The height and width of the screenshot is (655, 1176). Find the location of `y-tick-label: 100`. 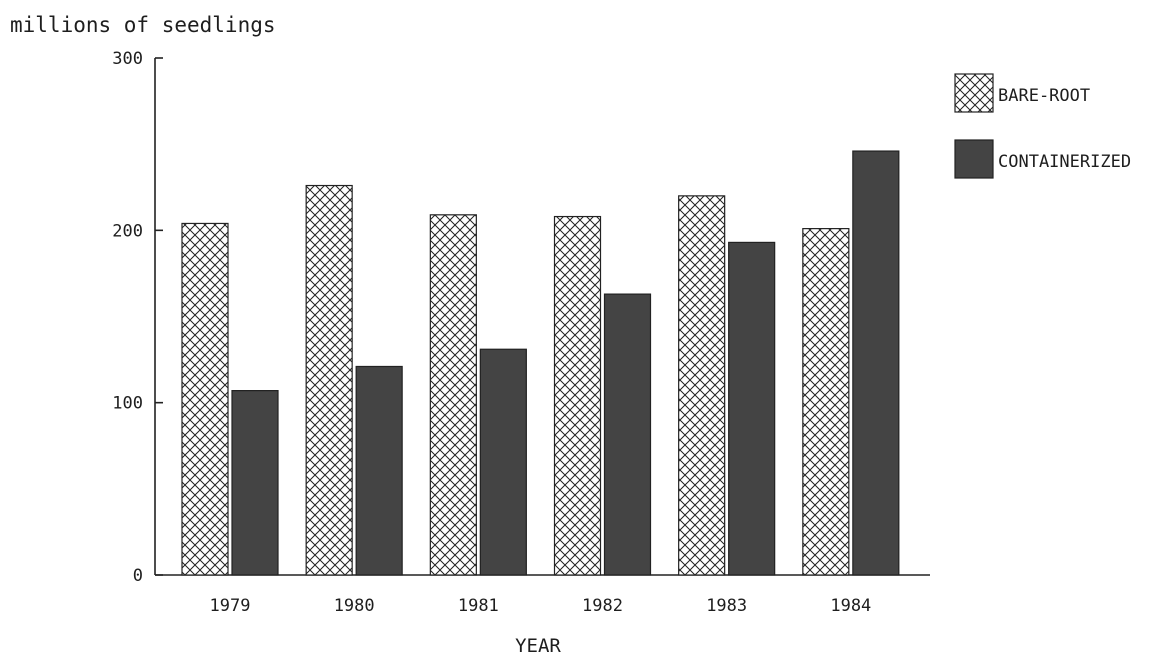

y-tick-label: 100 is located at coordinates (127, 404).